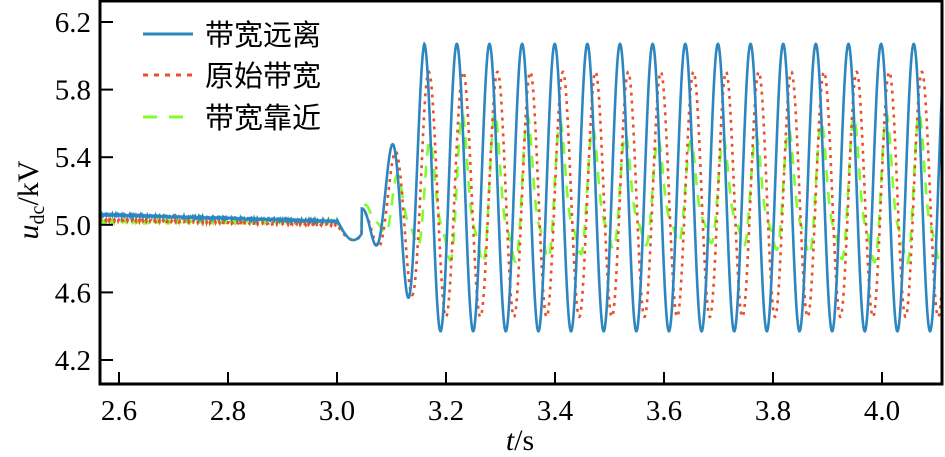 The width and height of the screenshot is (945, 457). What do you see at coordinates (73, 23) in the screenshot?
I see `y-tick-label: 6.2` at bounding box center [73, 23].